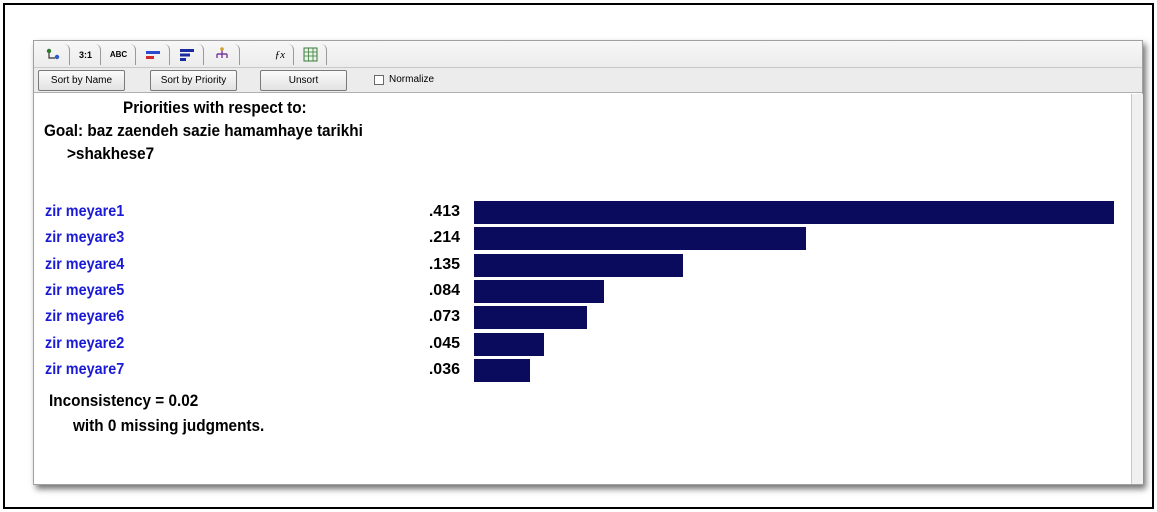 The height and width of the screenshot is (512, 1157). I want to click on row-value: .084, so click(444, 290).